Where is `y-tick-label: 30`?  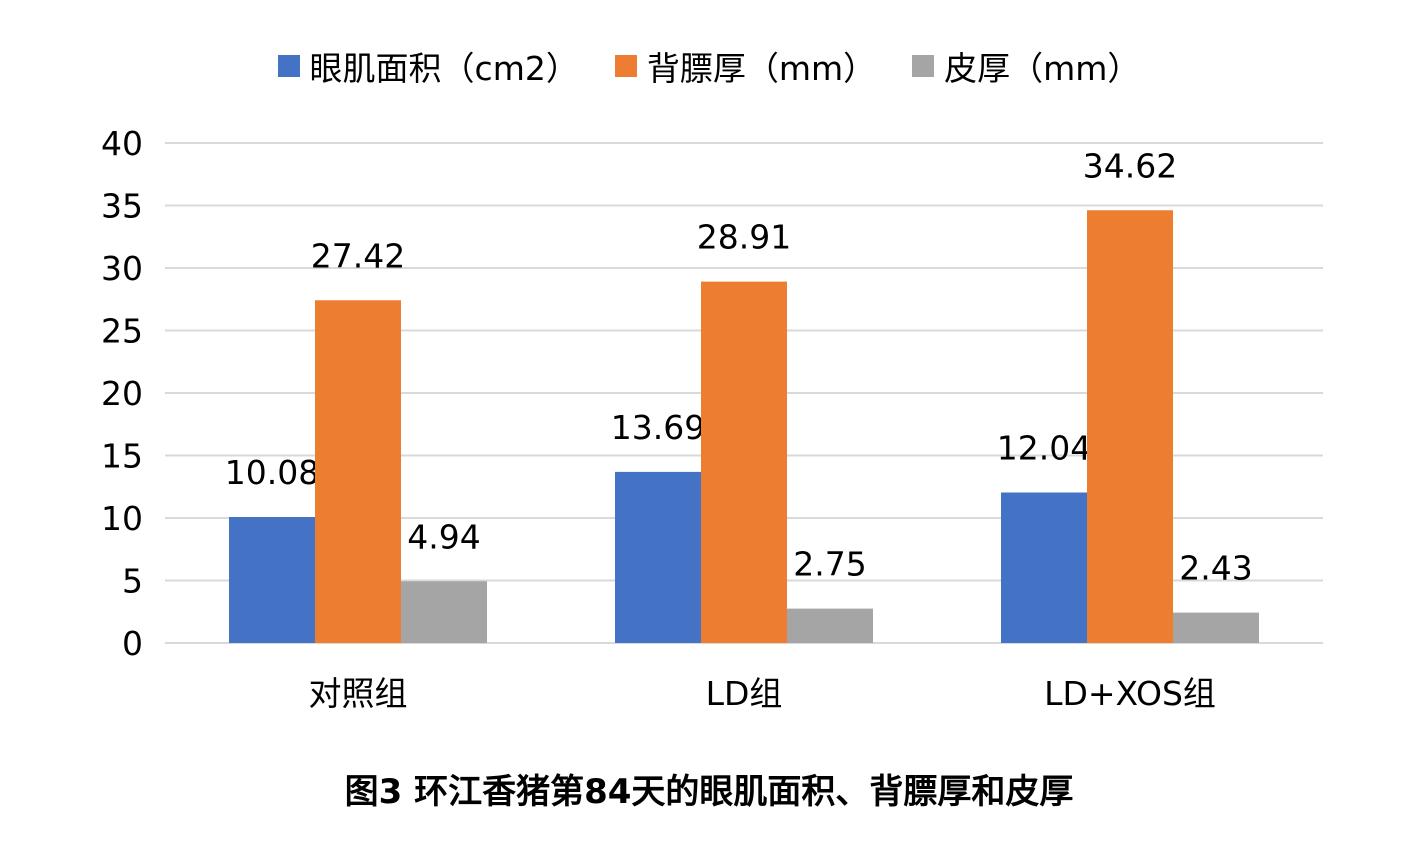 y-tick-label: 30 is located at coordinates (122, 268).